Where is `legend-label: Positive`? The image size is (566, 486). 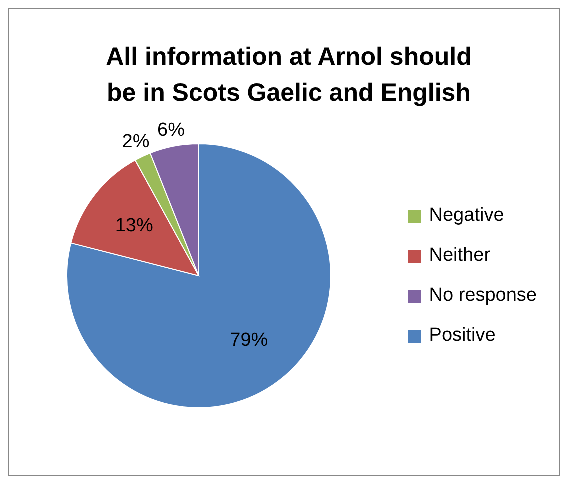
legend-label: Positive is located at coordinates (462, 335).